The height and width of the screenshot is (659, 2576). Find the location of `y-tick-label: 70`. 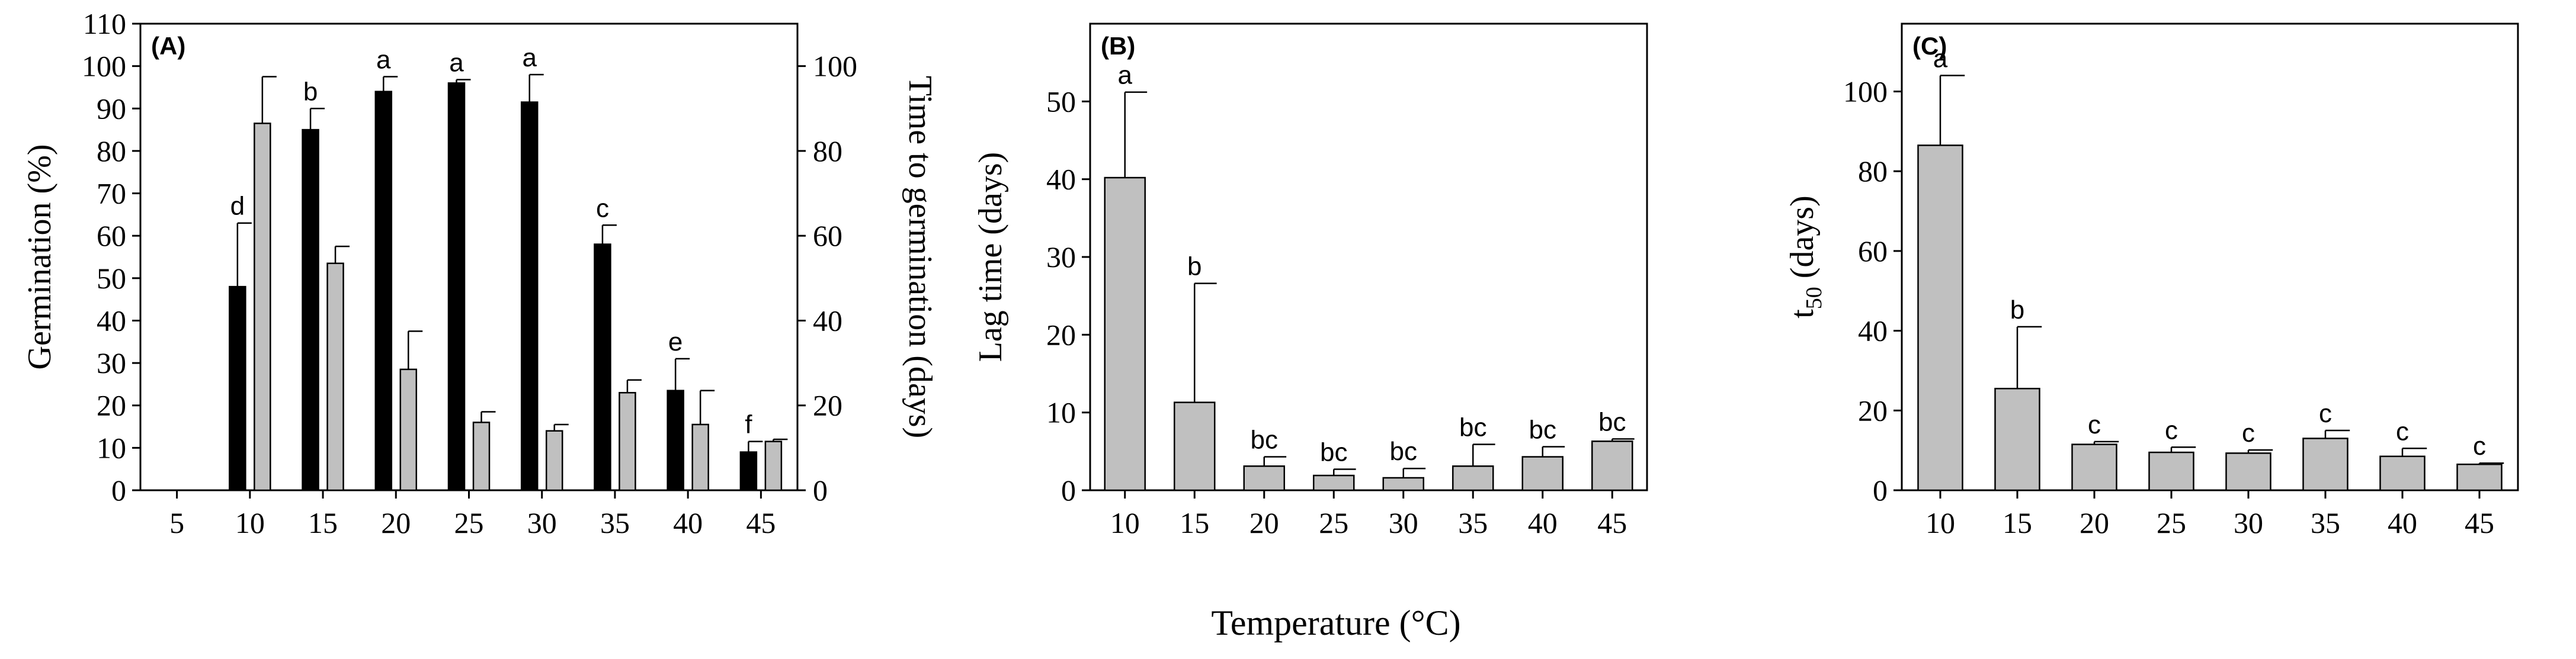

y-tick-label: 70 is located at coordinates (112, 193).